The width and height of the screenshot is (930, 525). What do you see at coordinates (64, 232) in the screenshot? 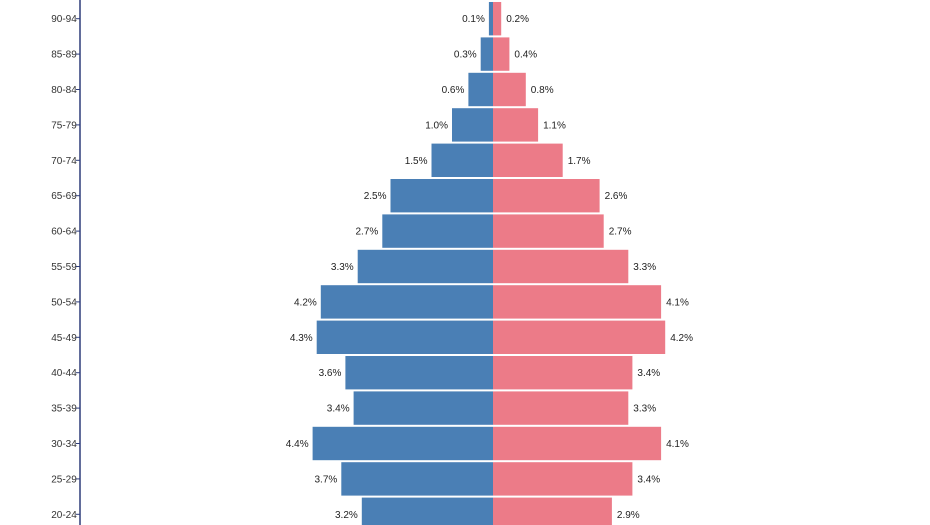
I see `age-group-label: 60-64` at bounding box center [64, 232].